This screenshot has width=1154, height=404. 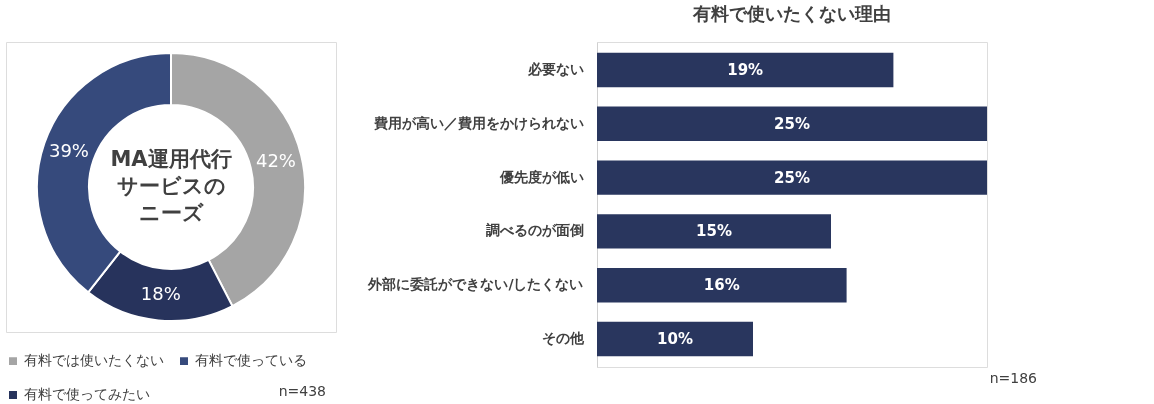 What do you see at coordinates (87, 394) in the screenshot?
I see `legend-label: 有料で使ってみたい` at bounding box center [87, 394].